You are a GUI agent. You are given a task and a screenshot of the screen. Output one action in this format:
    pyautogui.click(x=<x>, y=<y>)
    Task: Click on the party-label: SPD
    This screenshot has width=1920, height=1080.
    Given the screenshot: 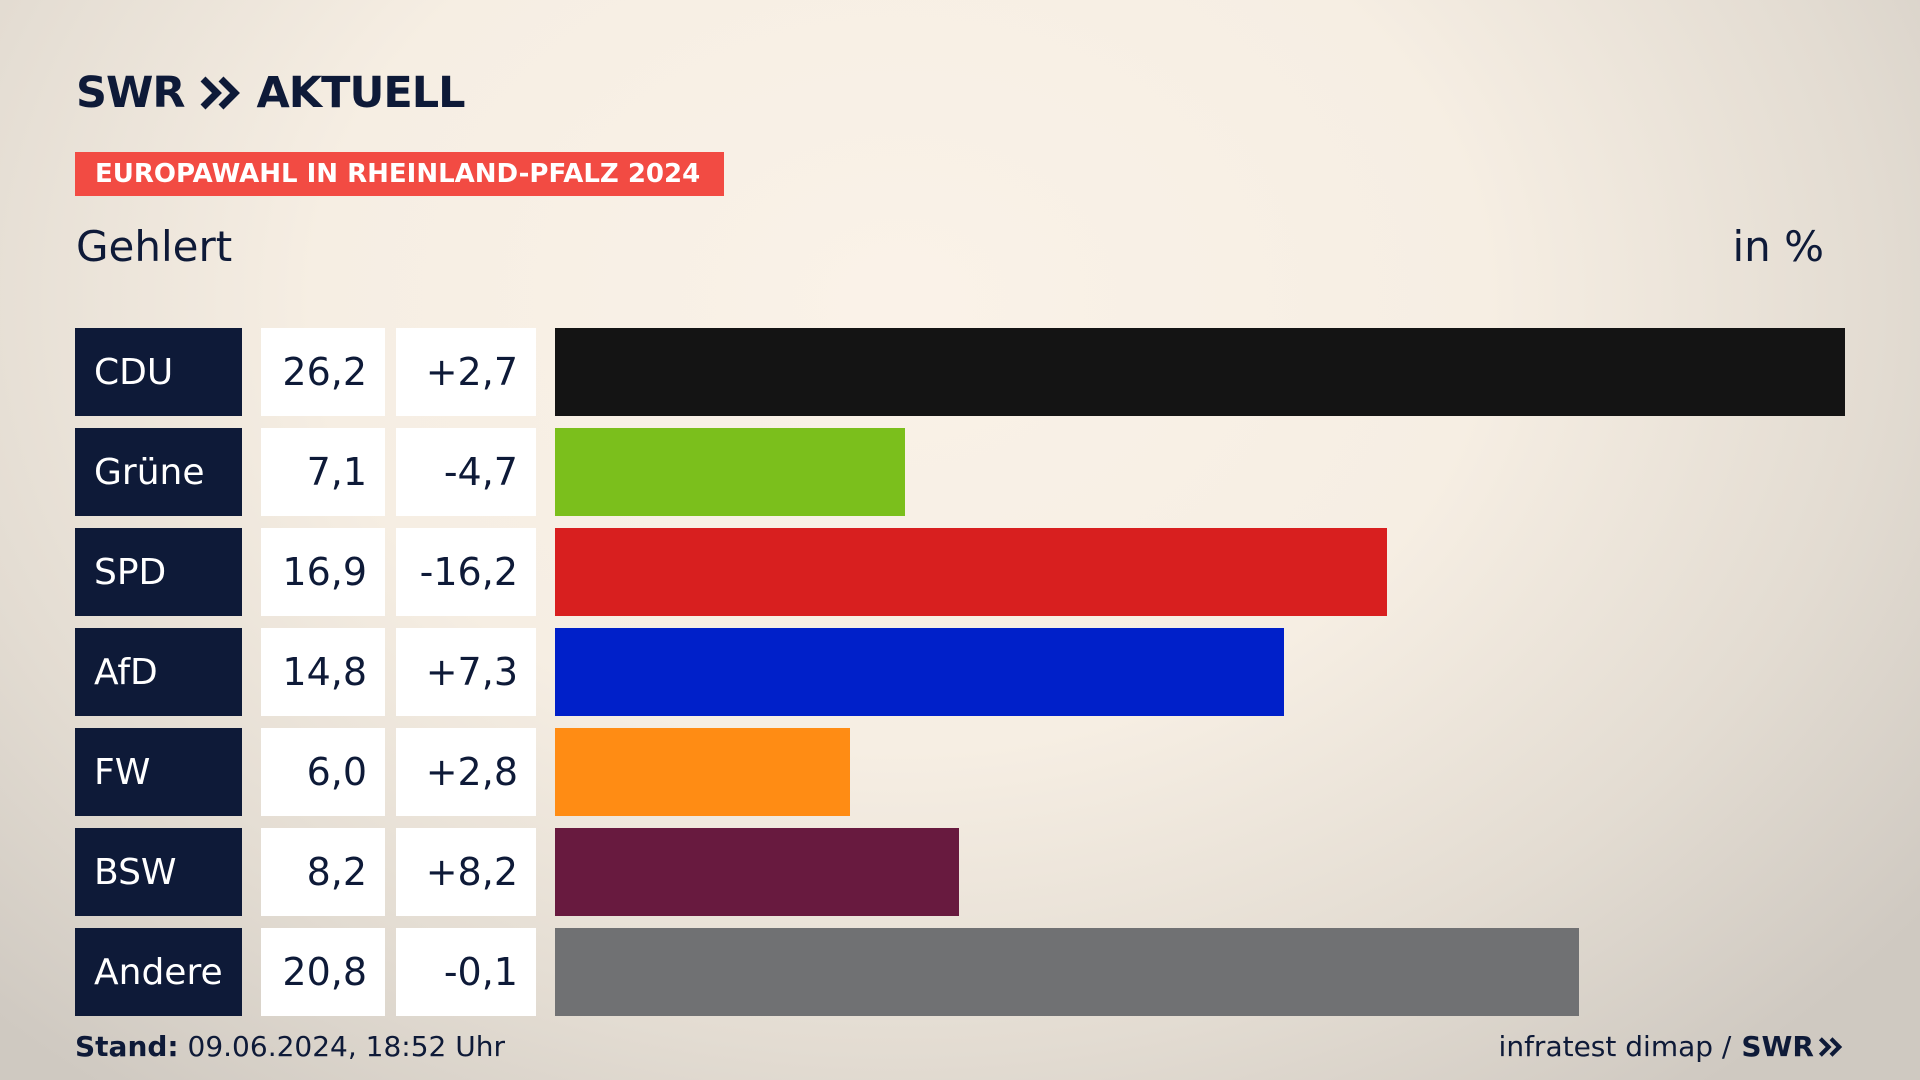 What is the action you would take?
    pyautogui.click(x=158, y=572)
    